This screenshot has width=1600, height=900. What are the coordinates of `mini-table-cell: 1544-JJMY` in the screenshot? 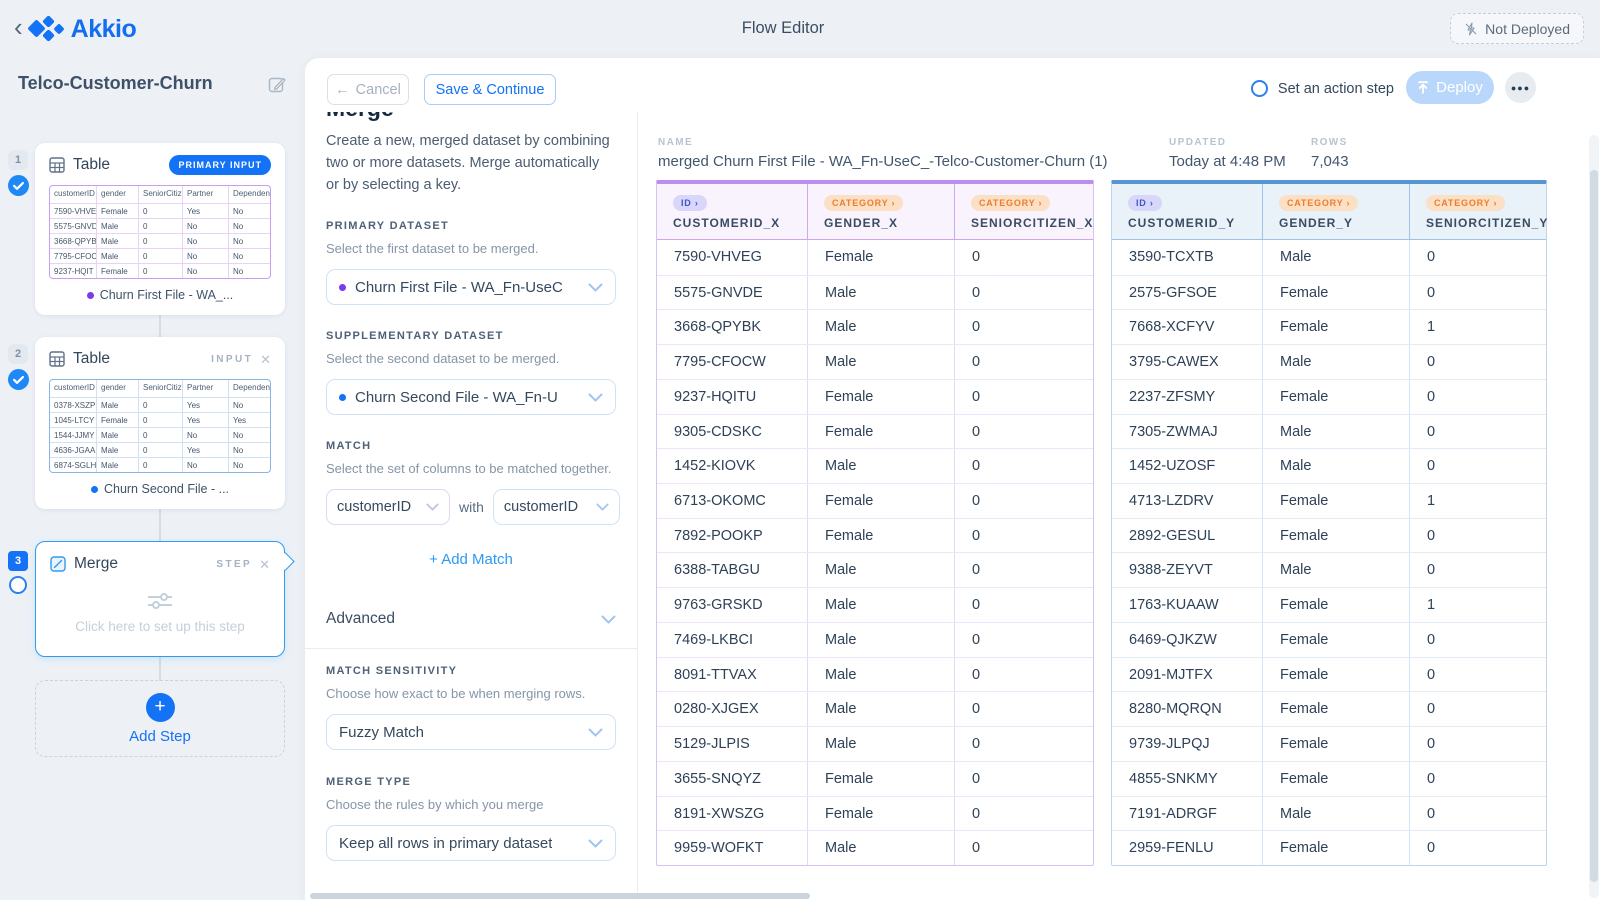 It's located at (73, 434).